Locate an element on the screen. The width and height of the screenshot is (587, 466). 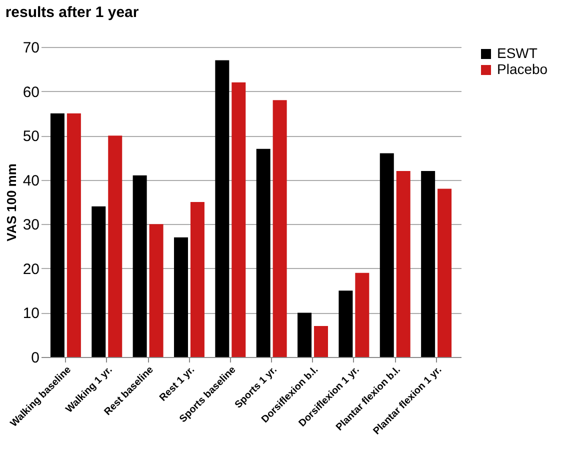
y-tick-label: 0 is located at coordinates (35, 358).